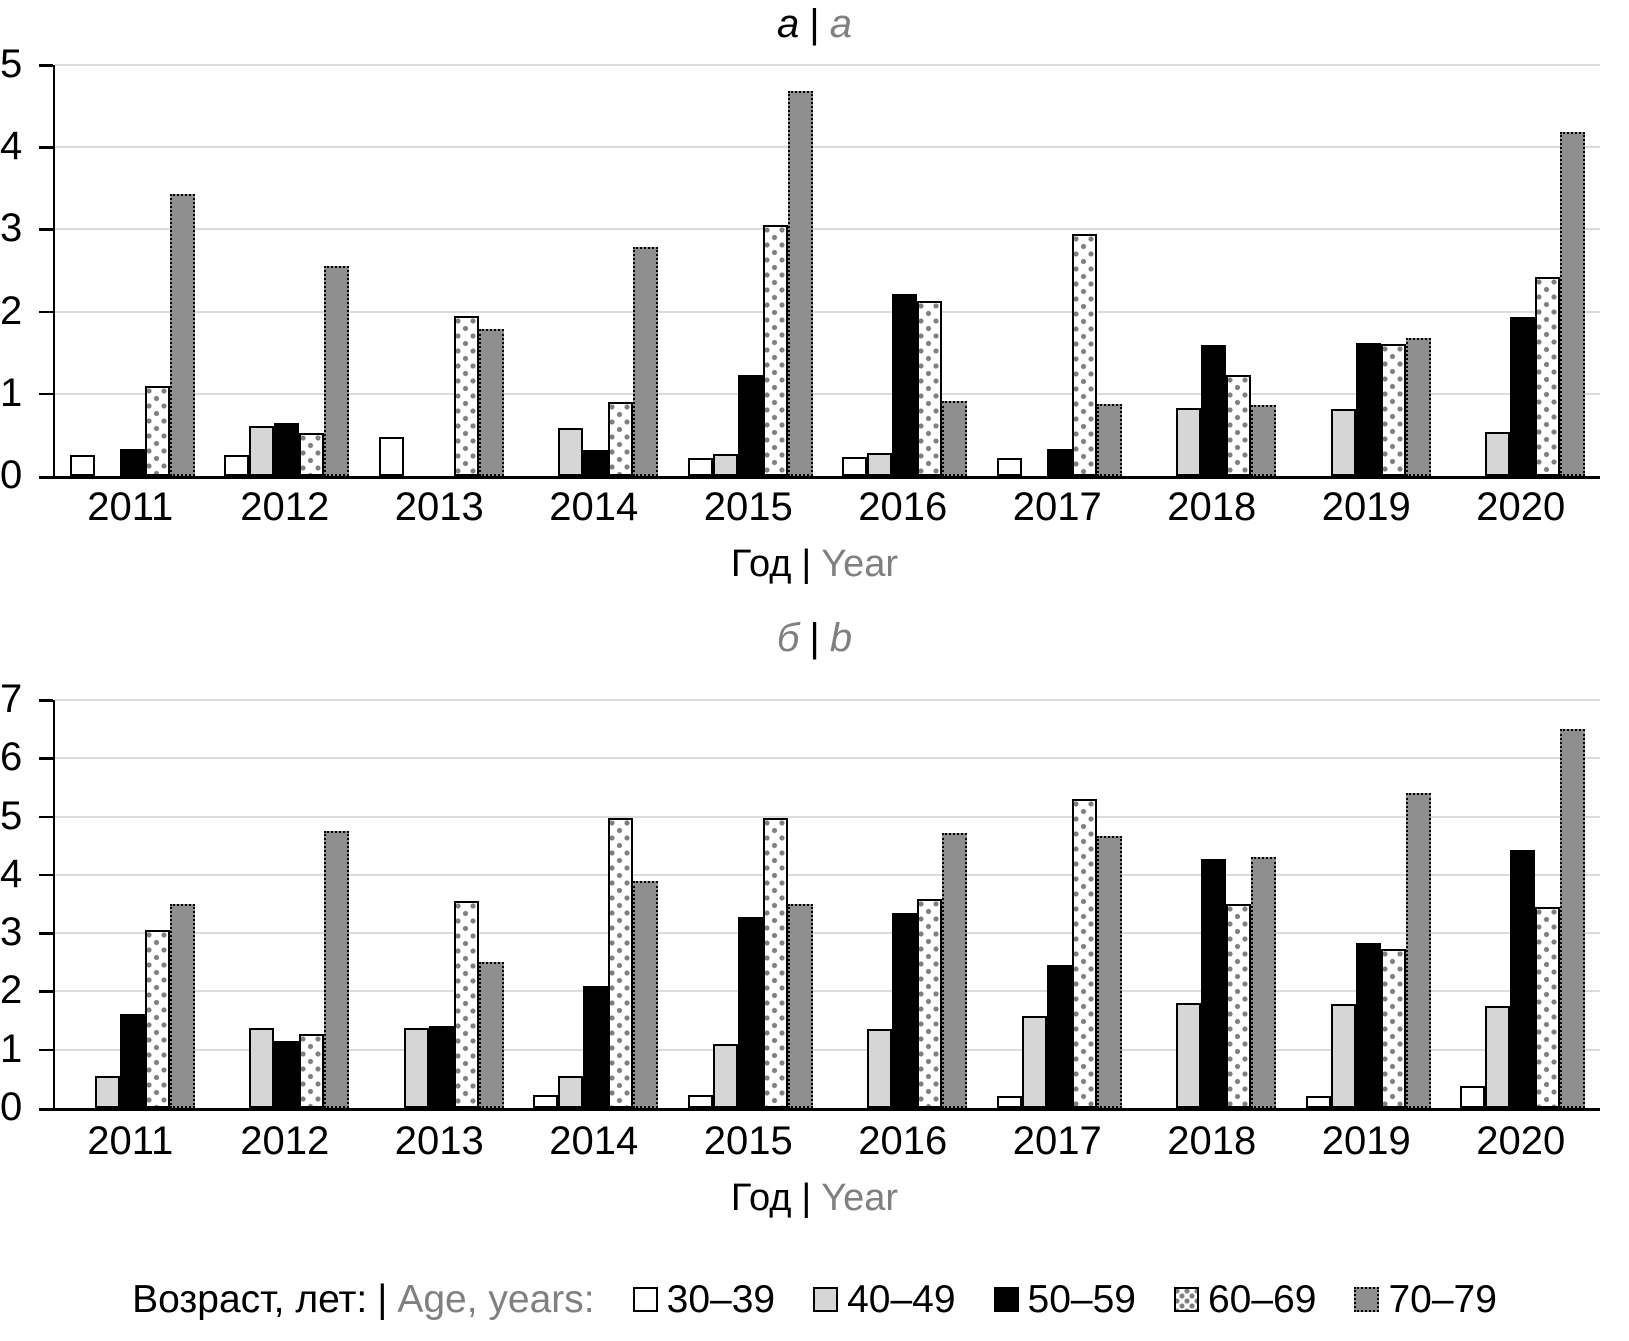 Image resolution: width=1629 pixels, height=1341 pixels. I want to click on bar-b-2020-30–39, so click(1473, 1097).